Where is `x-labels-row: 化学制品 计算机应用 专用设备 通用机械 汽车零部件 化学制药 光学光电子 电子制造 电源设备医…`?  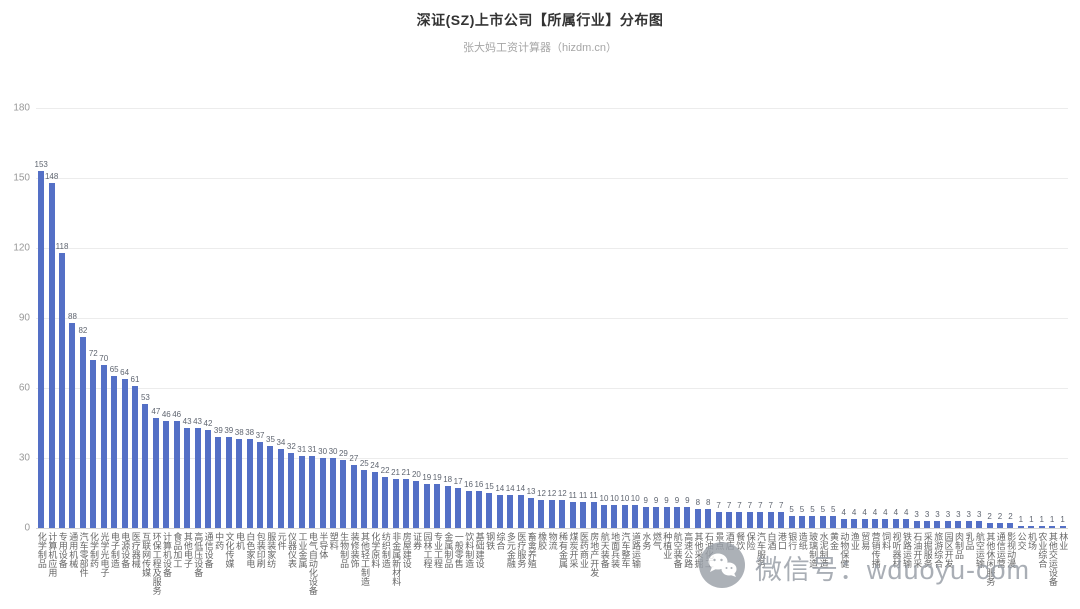 x-labels-row: 化学制品 计算机应用 专用设备 通用机械 汽车零部件 化学制药 光学光电子 电子制造 电源设备医… is located at coordinates (552, 563).